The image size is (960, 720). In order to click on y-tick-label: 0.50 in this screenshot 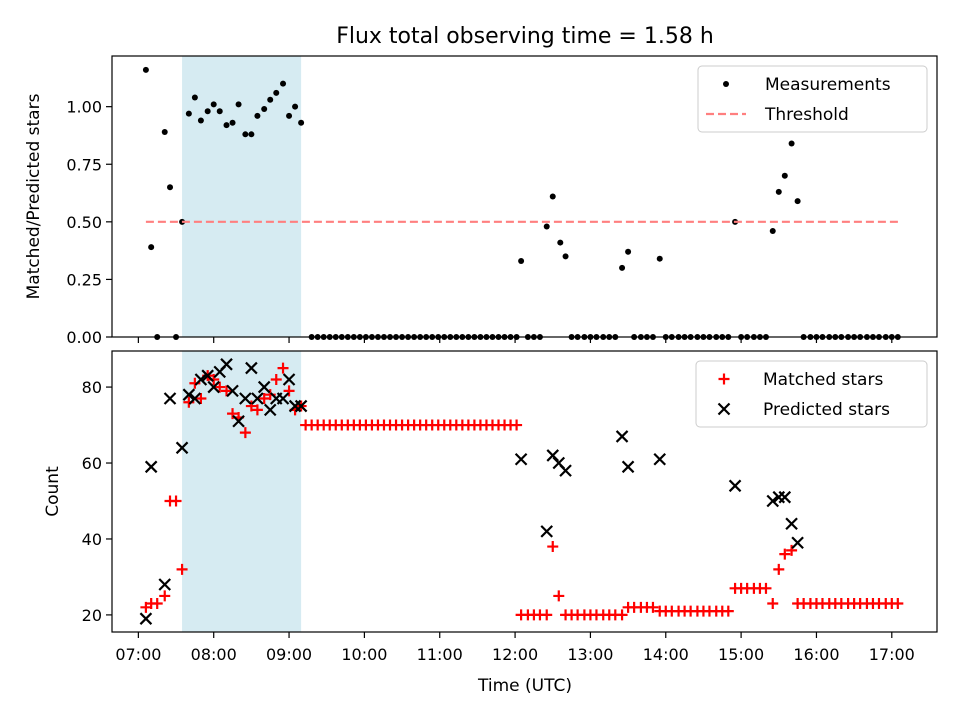, I will do `click(84, 222)`.